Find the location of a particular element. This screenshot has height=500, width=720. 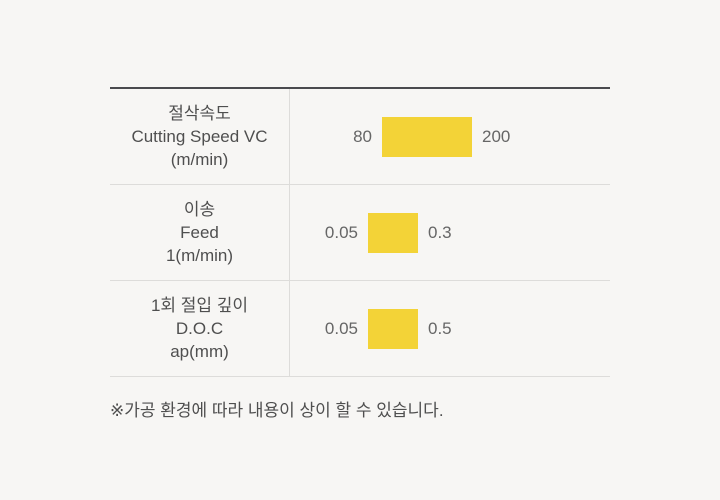

range-min-value: 80 is located at coordinates (362, 136).